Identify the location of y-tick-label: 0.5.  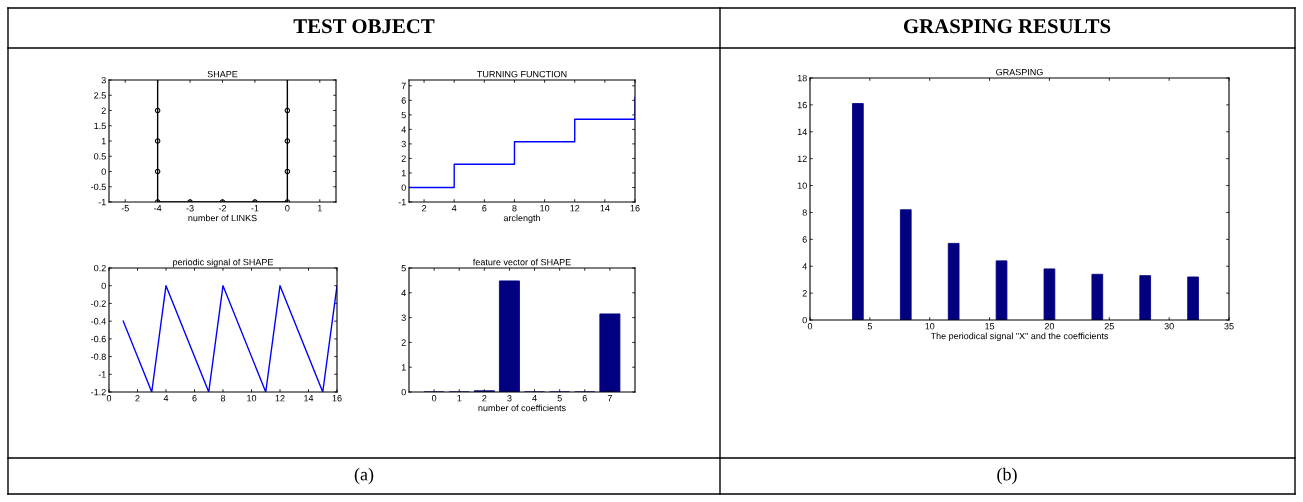
(100, 156).